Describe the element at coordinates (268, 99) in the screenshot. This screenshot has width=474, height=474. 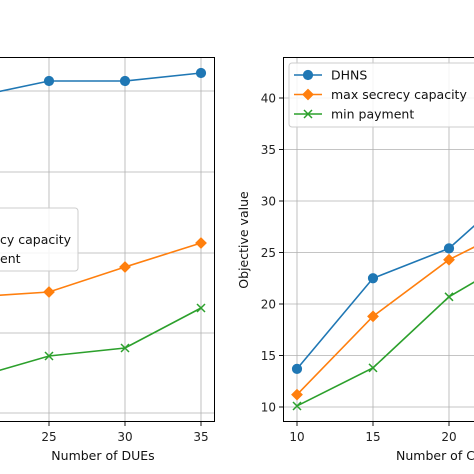
I see `y-tick-label: 40` at that location.